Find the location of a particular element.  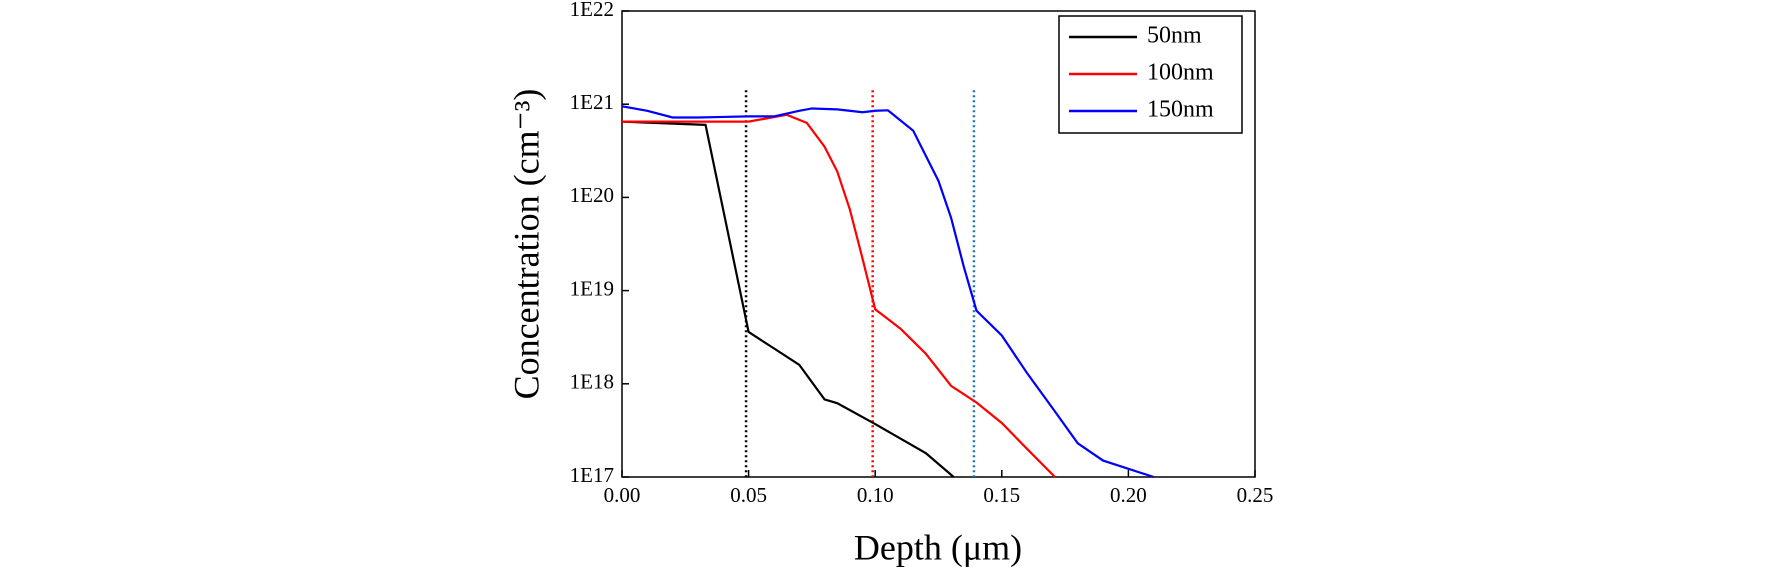

data-line is located at coordinates (788, 299).